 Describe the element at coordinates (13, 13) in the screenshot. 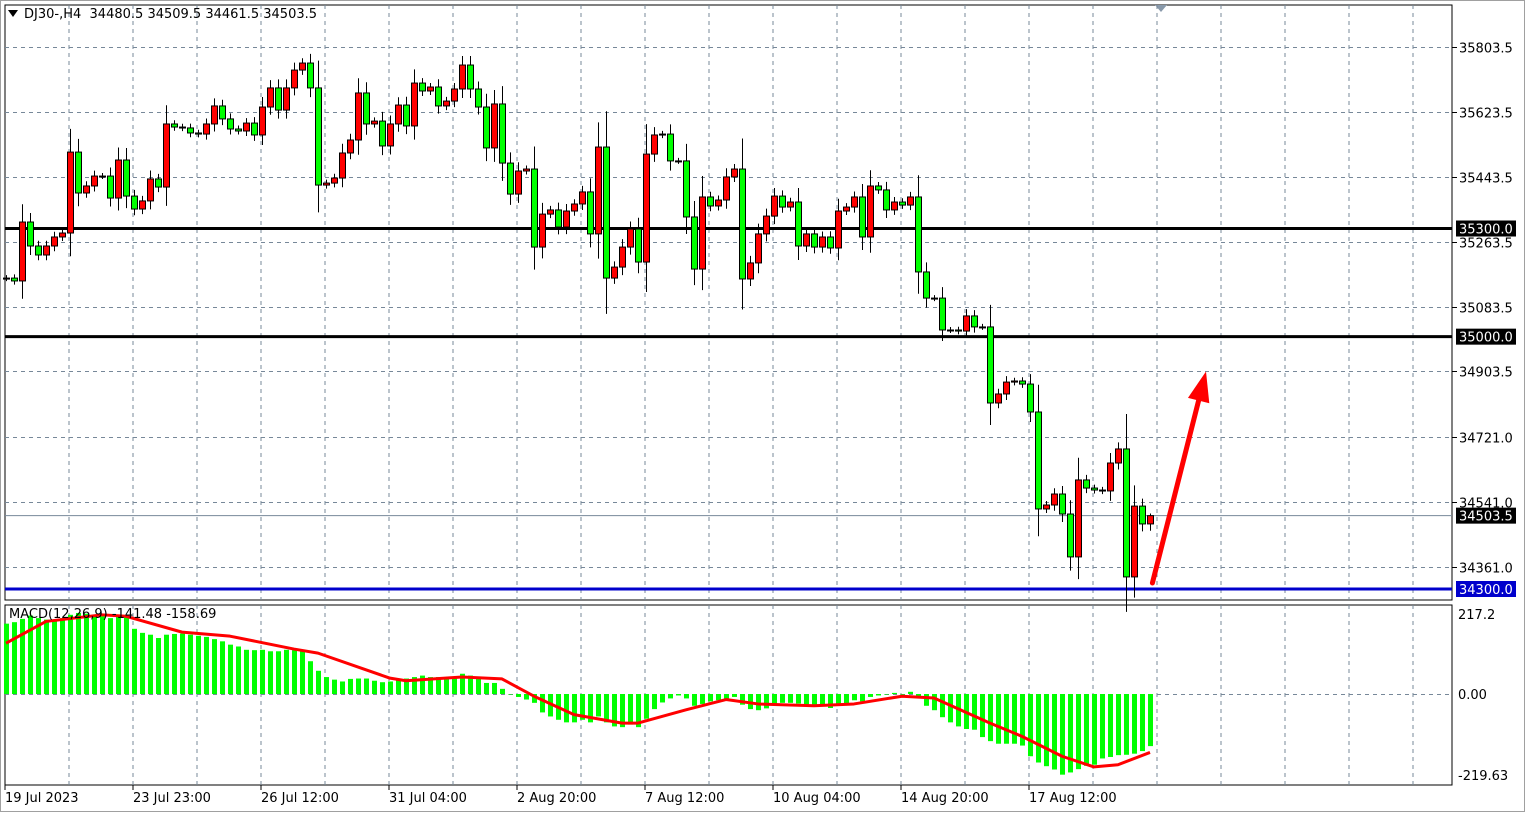

I see `dropdown-triangle-icon` at that location.